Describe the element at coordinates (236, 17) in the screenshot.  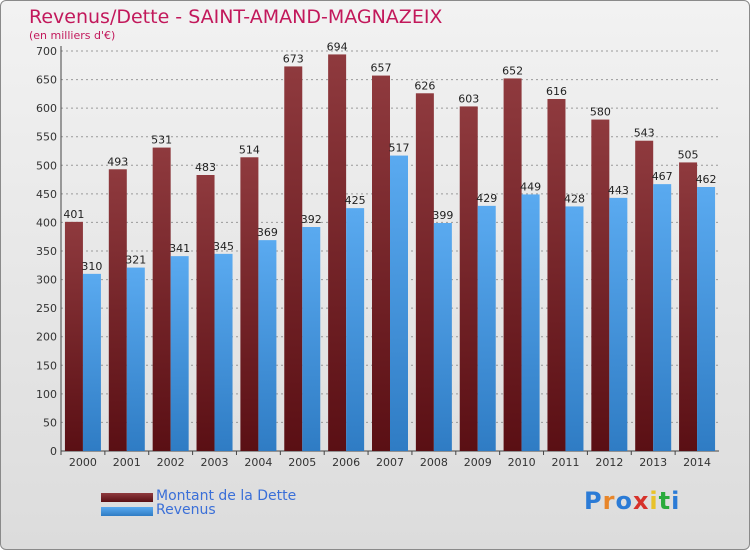
I see `chart-title: Revenus/Dette - SAINT-AMAND-MAGNAZEIX` at that location.